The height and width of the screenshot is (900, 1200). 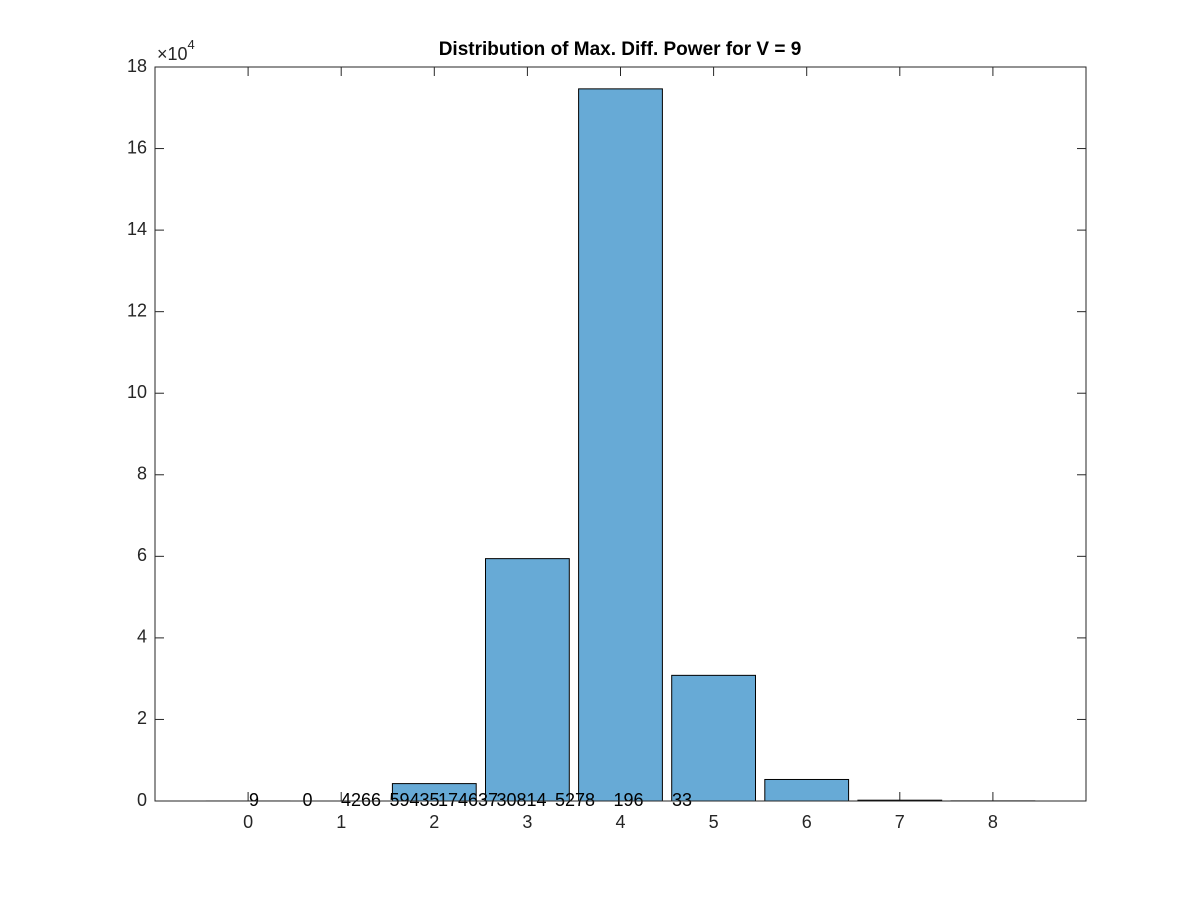 I want to click on y-multiplier-base: ×10, so click(x=172, y=54).